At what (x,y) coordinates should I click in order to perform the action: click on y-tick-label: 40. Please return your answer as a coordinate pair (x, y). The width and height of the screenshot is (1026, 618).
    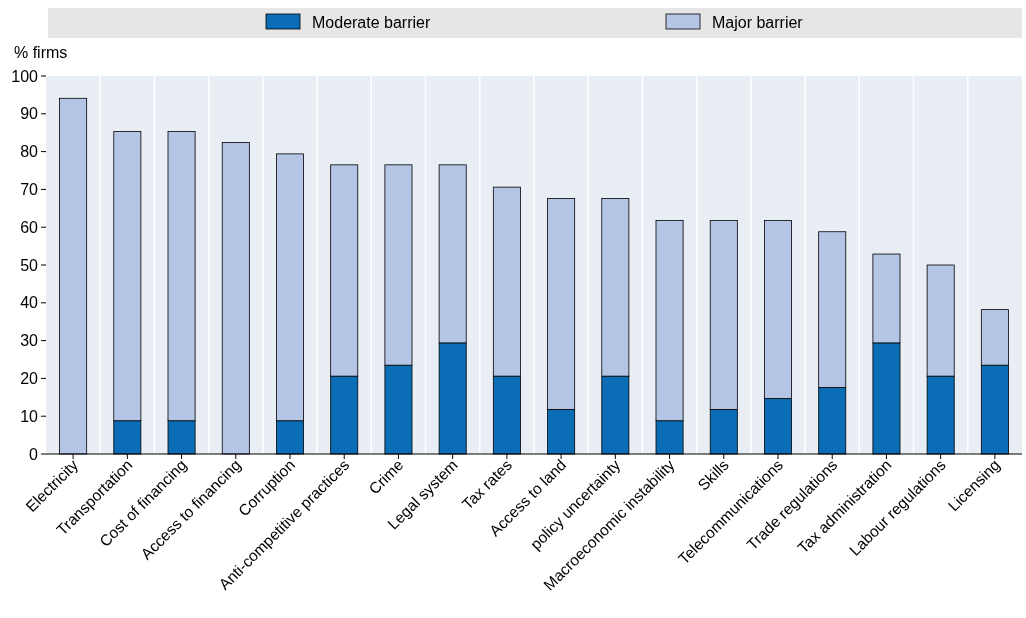
    Looking at the image, I should click on (29, 303).